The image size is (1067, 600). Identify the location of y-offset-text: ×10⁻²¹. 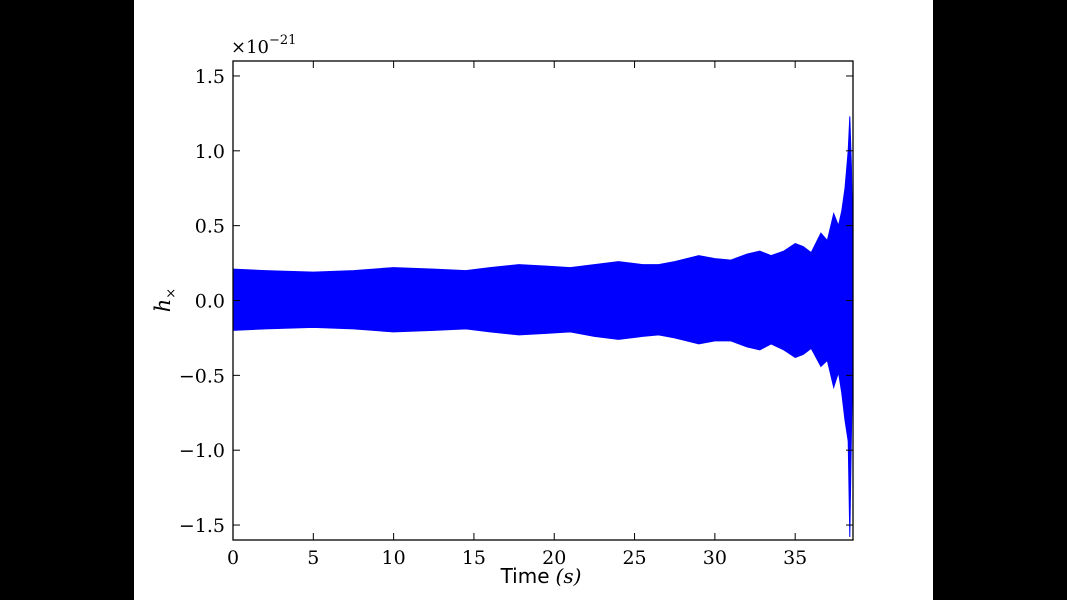
(263, 45).